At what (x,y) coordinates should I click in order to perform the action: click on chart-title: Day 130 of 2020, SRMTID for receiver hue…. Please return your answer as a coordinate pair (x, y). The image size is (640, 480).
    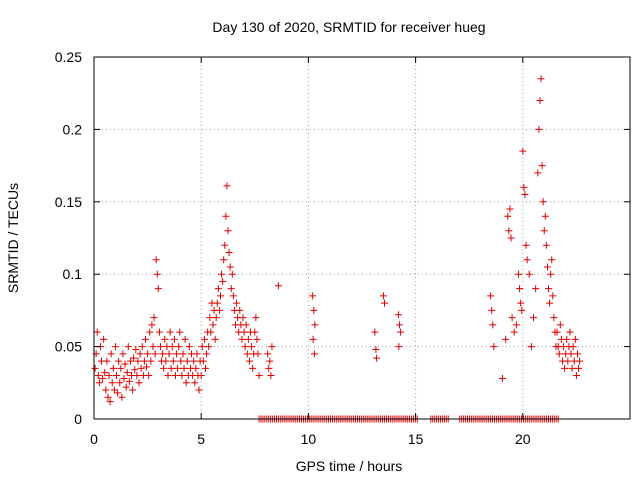
    Looking at the image, I should click on (348, 27).